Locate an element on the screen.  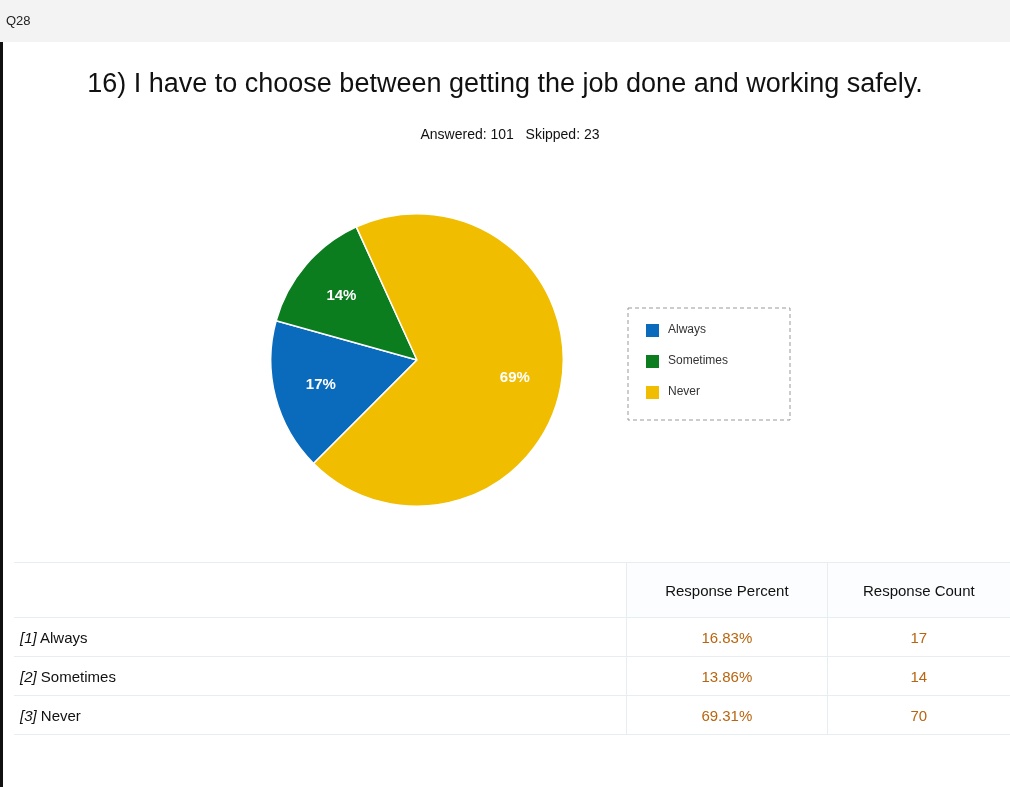
text: [3] Never is located at coordinates (320, 715).